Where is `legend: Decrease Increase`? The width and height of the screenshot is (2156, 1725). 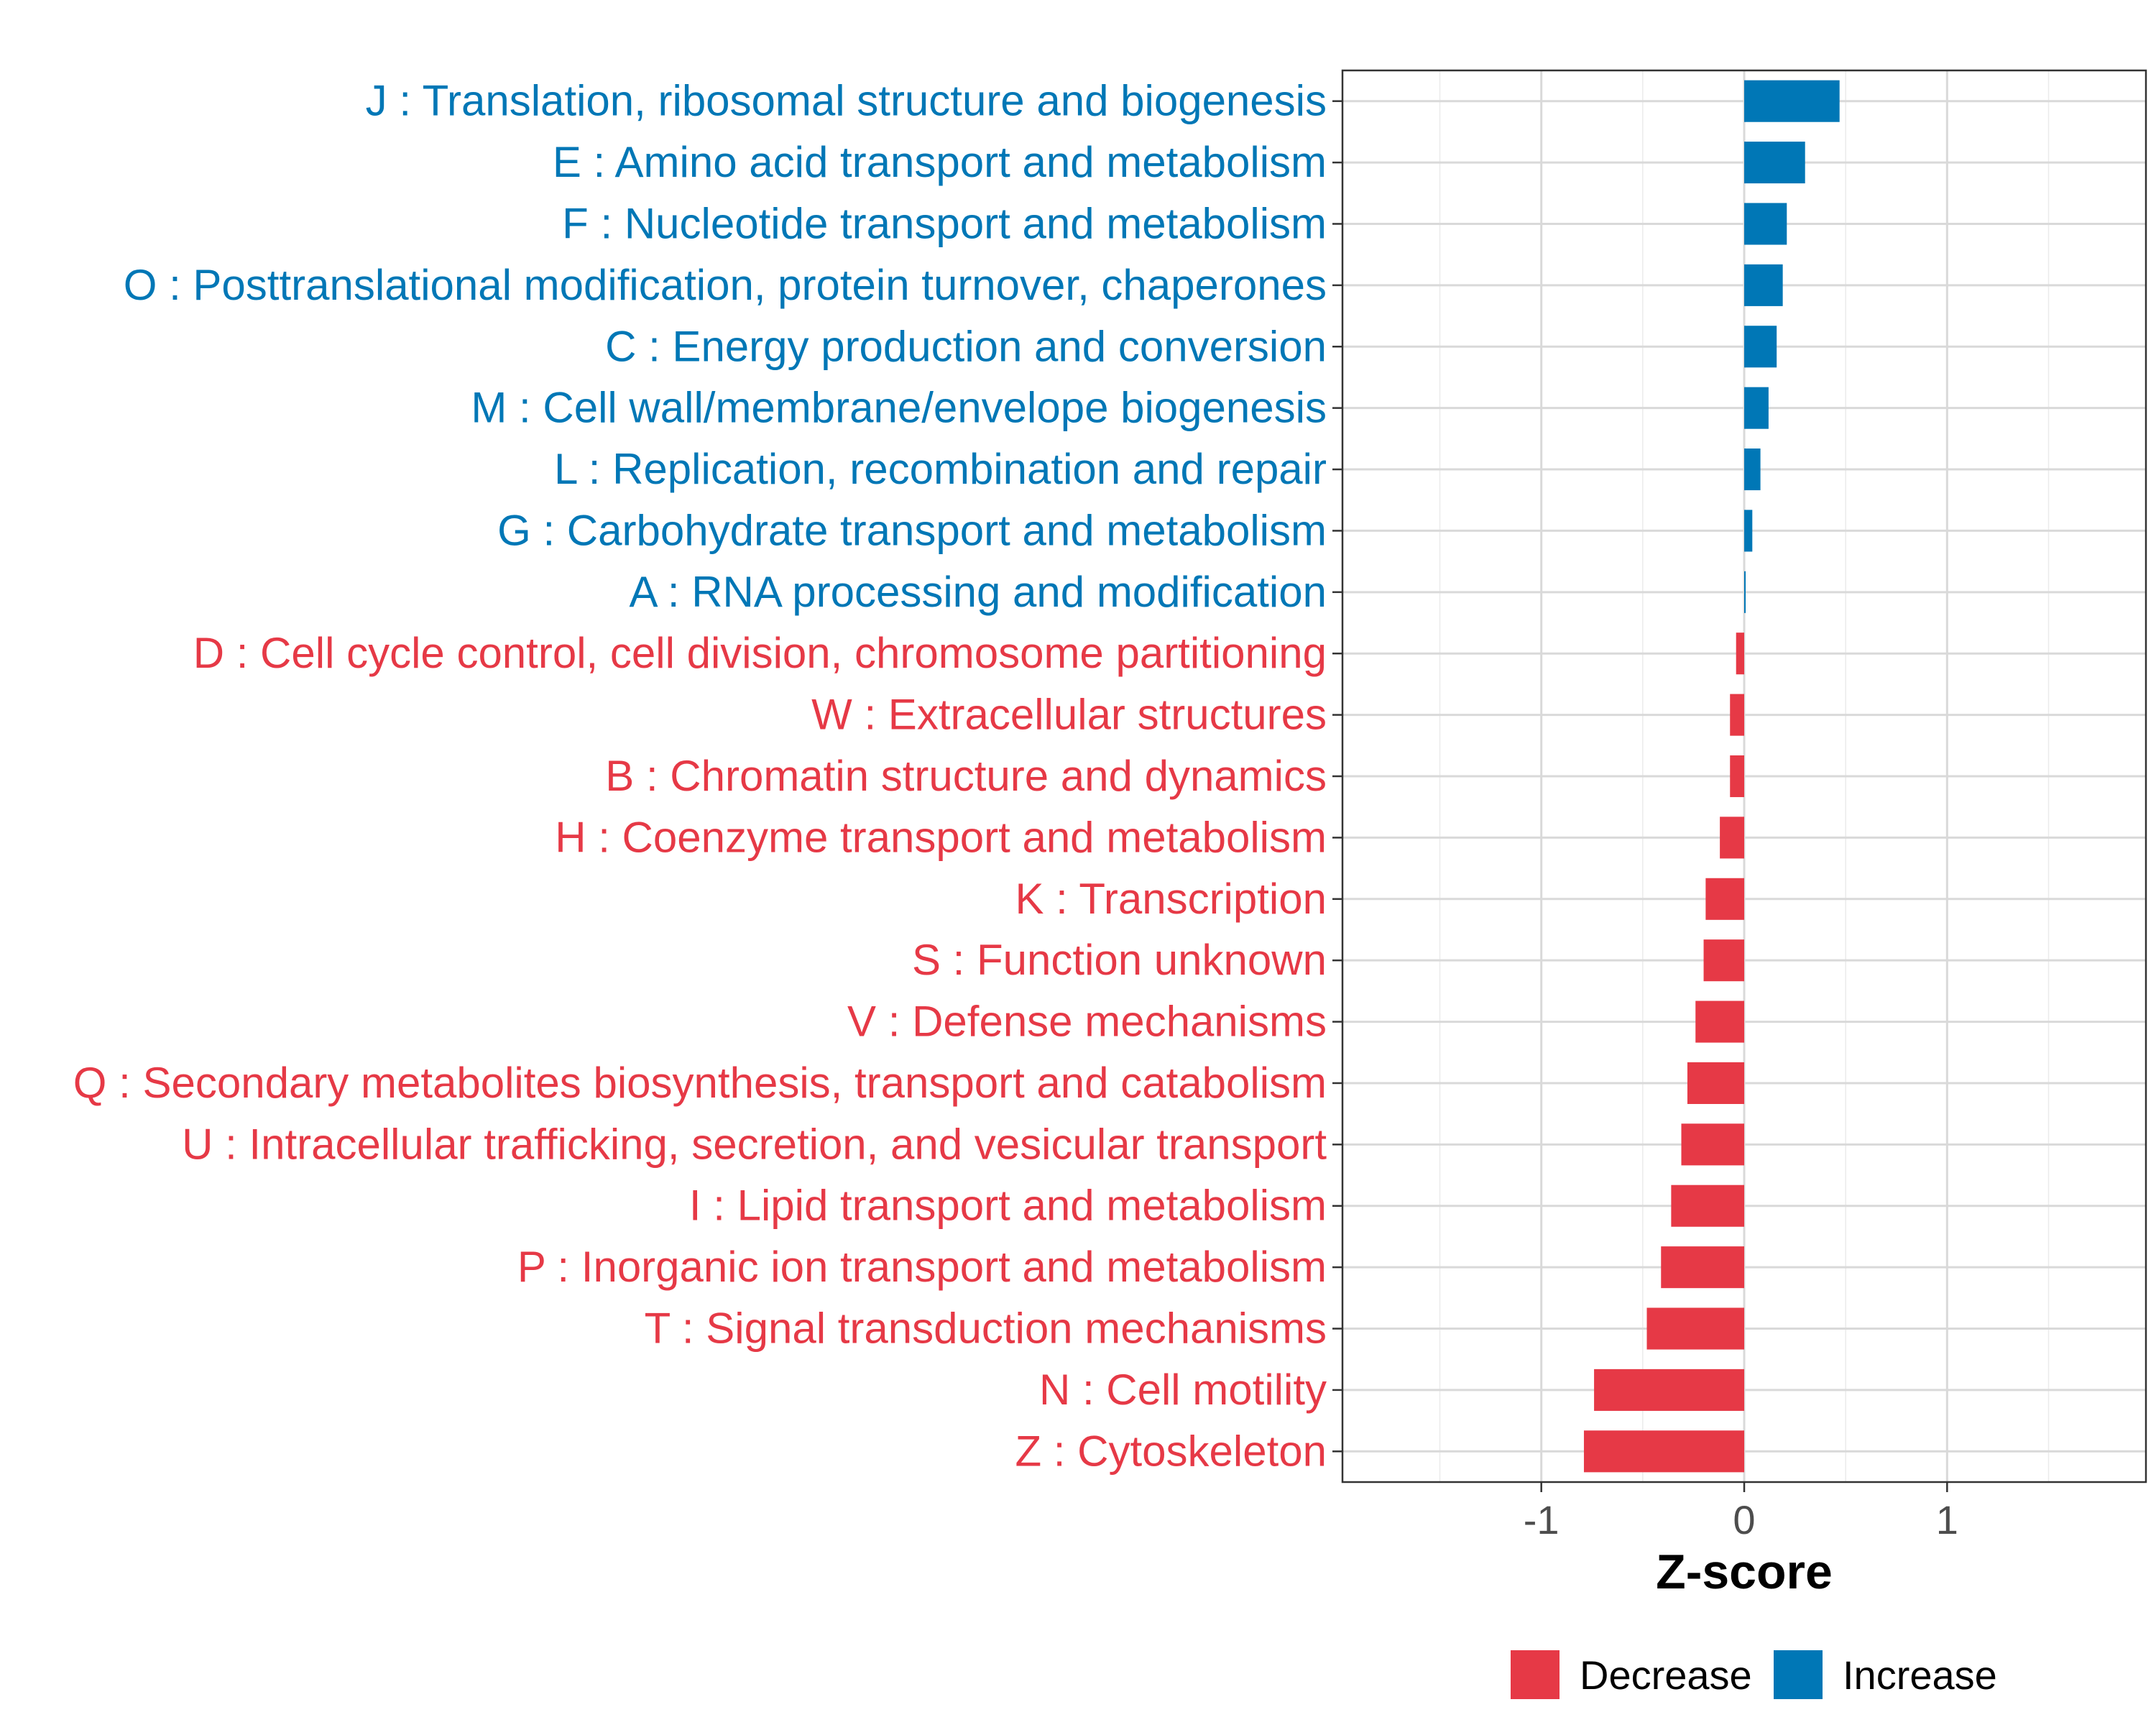
legend: Decrease Increase is located at coordinates (1754, 1674).